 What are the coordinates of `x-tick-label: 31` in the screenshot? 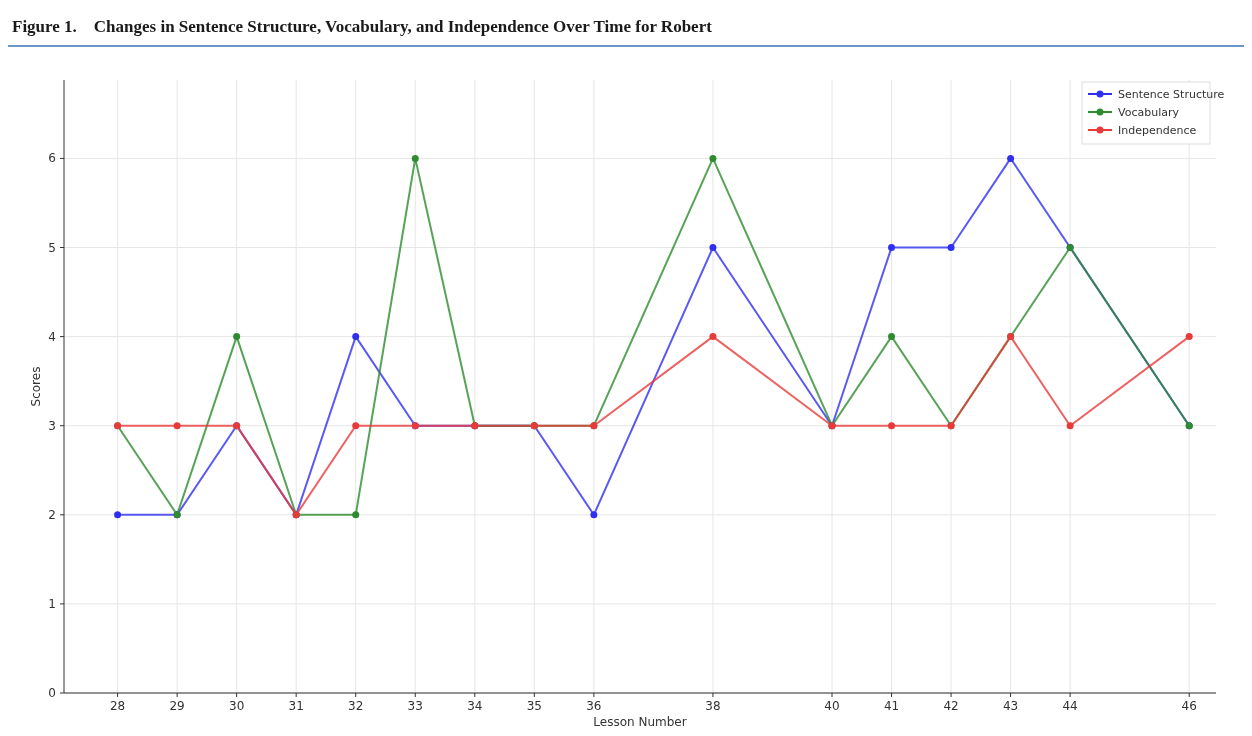 It's located at (296, 706).